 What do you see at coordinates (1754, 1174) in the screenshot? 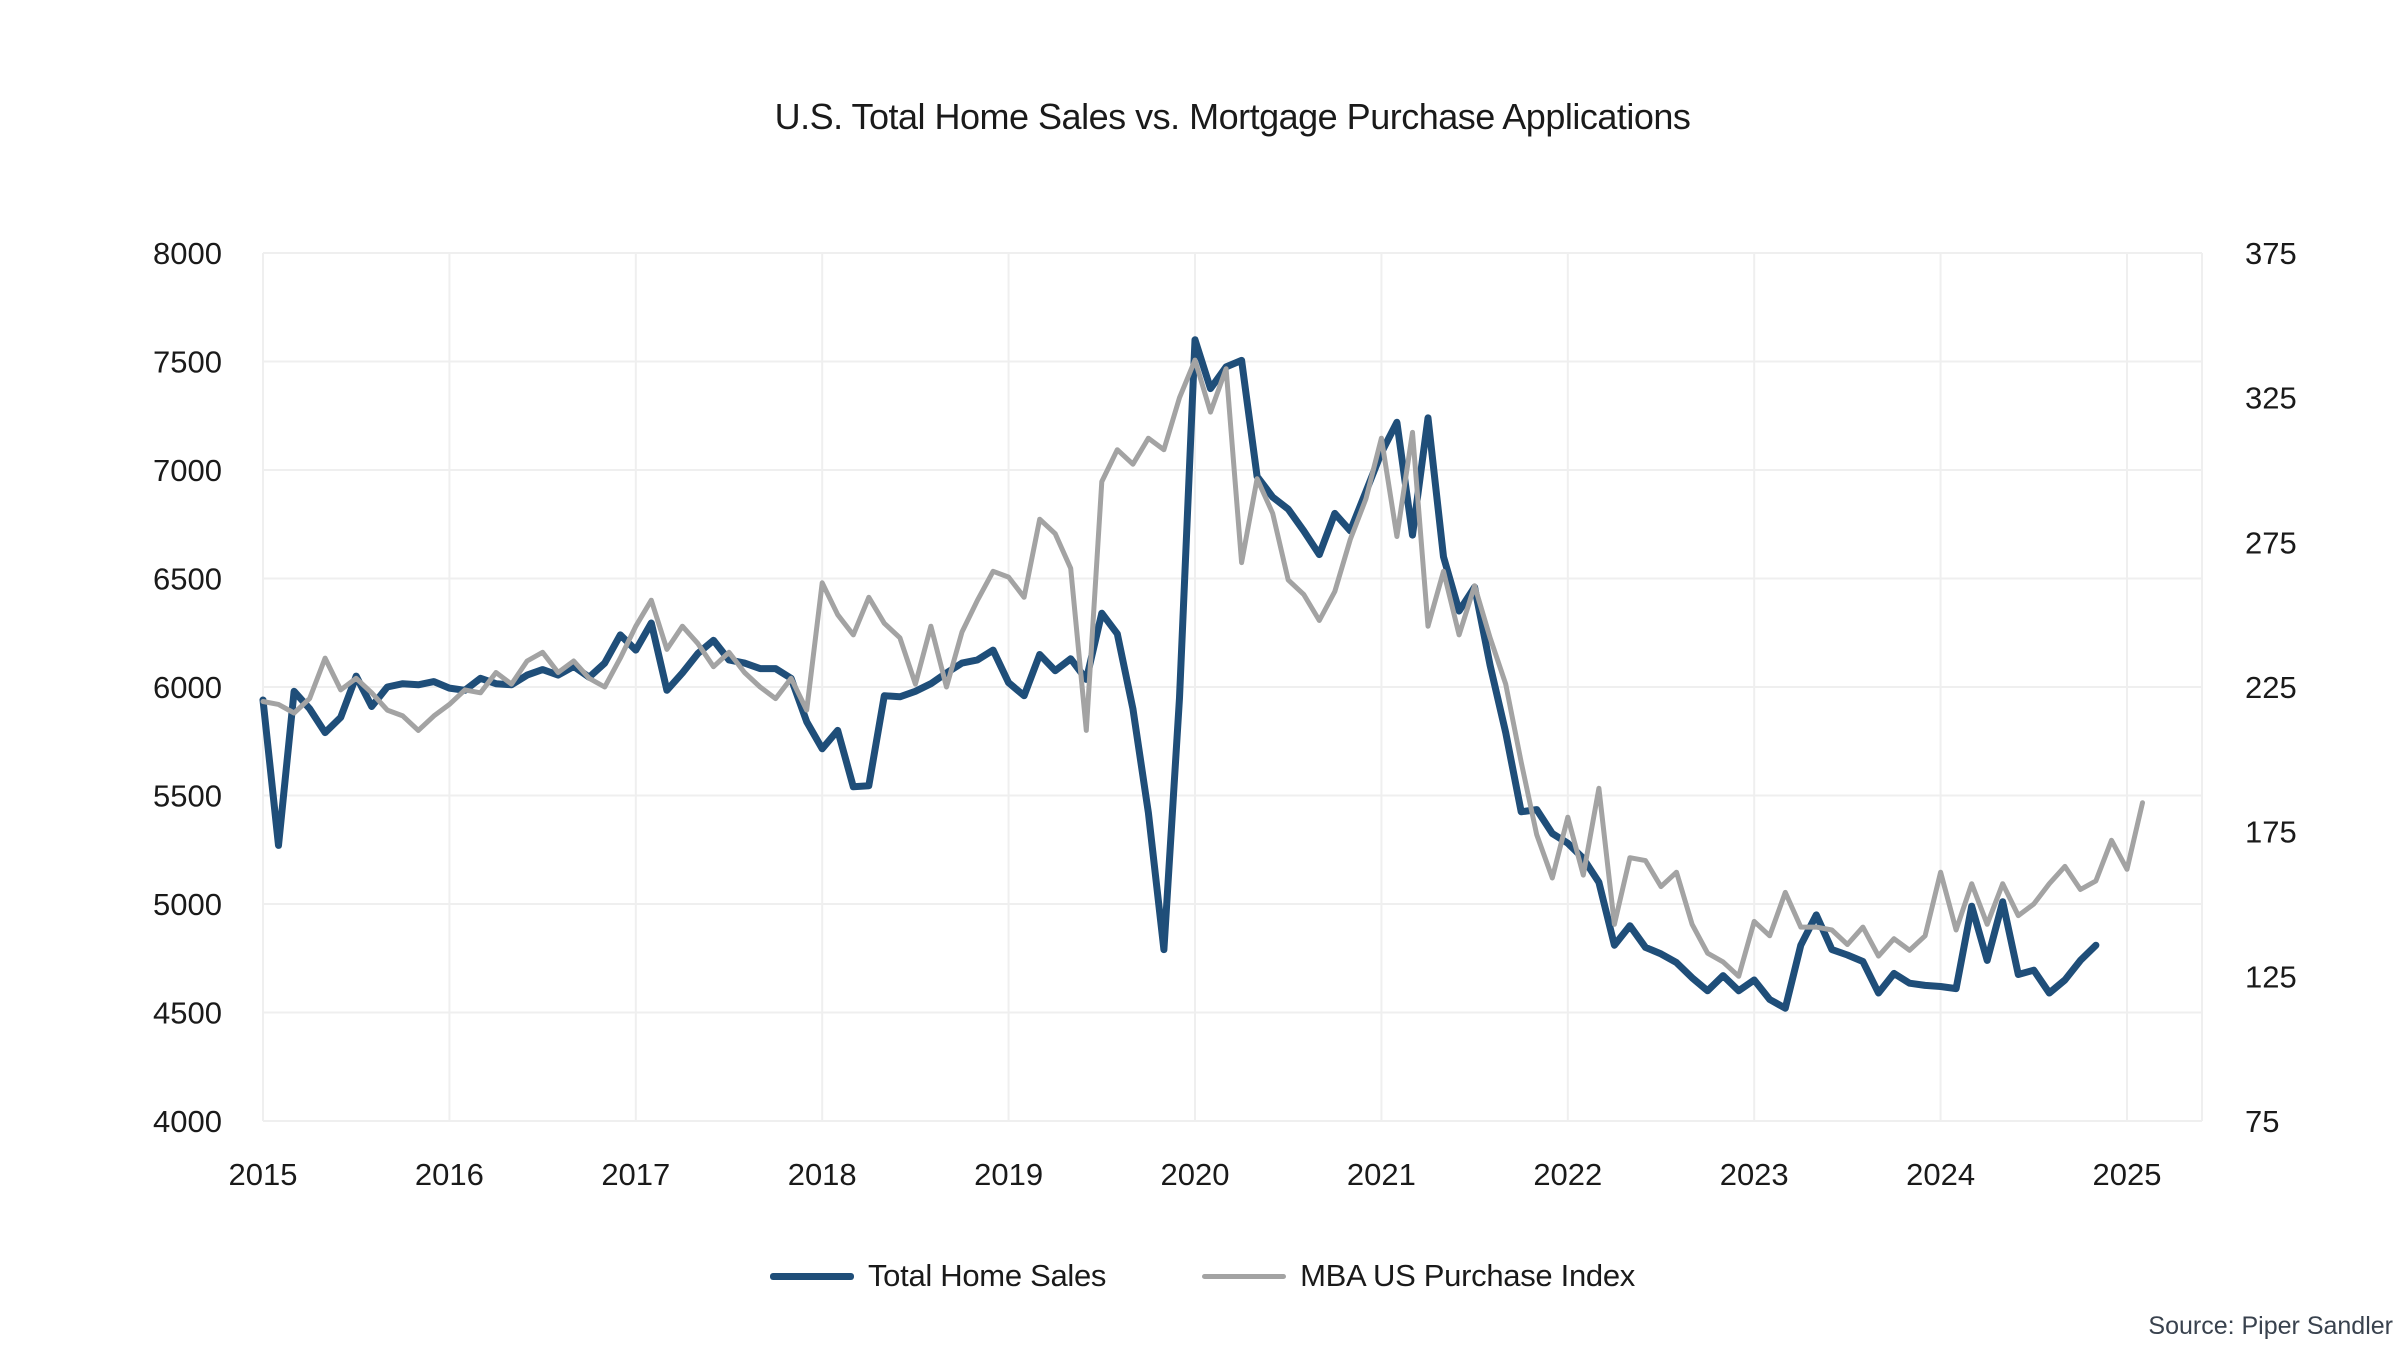
I see `x-axis-tick-label: 2023` at bounding box center [1754, 1174].